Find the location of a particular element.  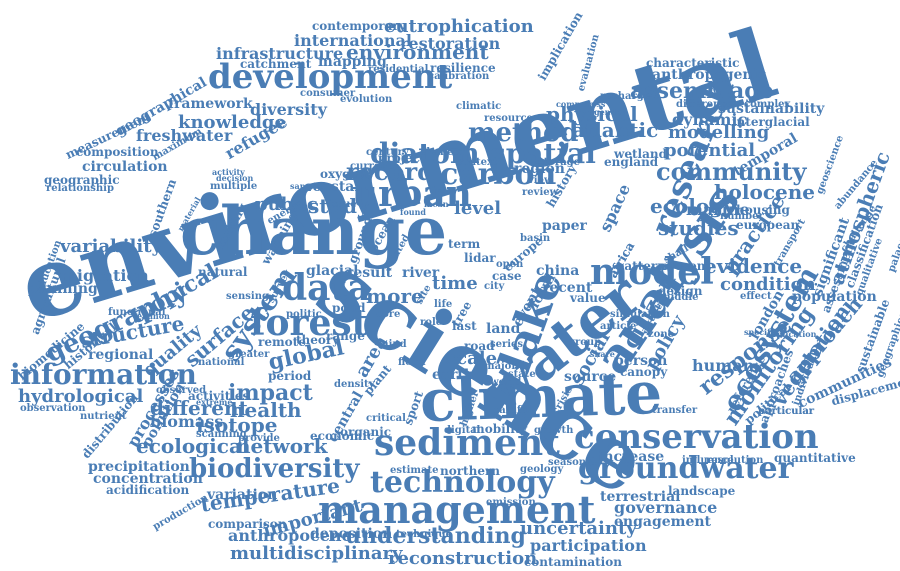

word-governance: governance is located at coordinates (666, 507).